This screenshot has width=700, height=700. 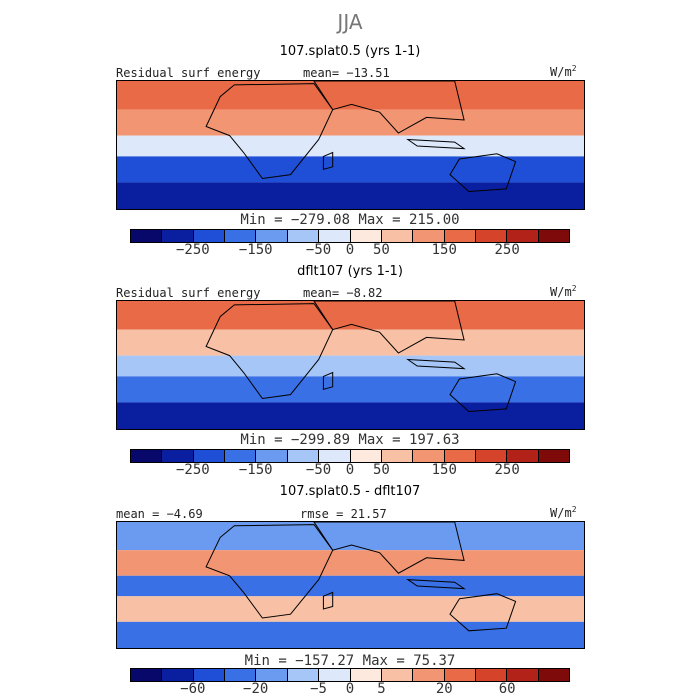 I want to click on colorbar-tick-label: −250, so click(x=192, y=250).